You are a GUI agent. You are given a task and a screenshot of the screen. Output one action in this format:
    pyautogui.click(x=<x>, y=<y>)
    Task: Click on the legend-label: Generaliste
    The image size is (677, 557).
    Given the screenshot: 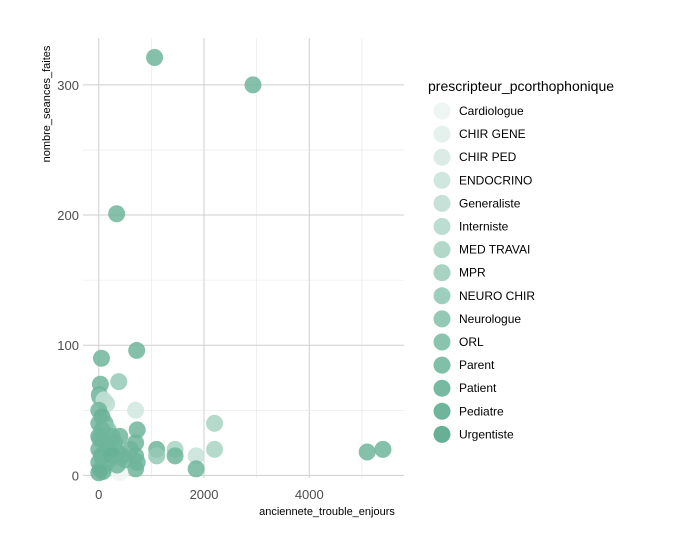 What is the action you would take?
    pyautogui.click(x=490, y=203)
    